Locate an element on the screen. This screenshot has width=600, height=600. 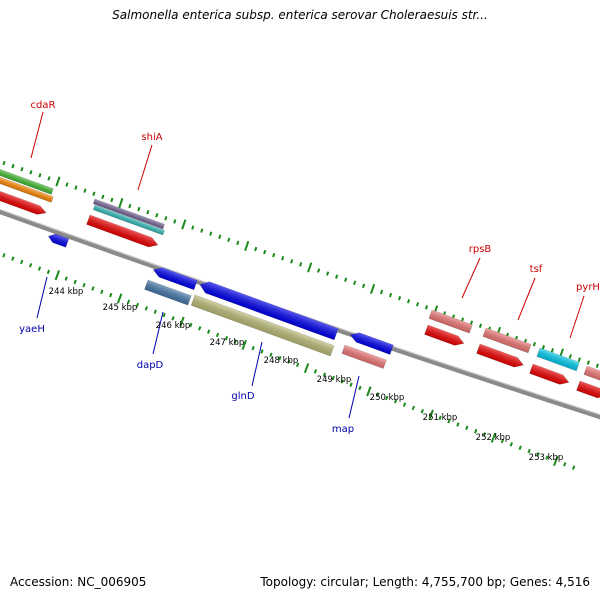
scale-label-246: 246 kbp is located at coordinates (173, 326).